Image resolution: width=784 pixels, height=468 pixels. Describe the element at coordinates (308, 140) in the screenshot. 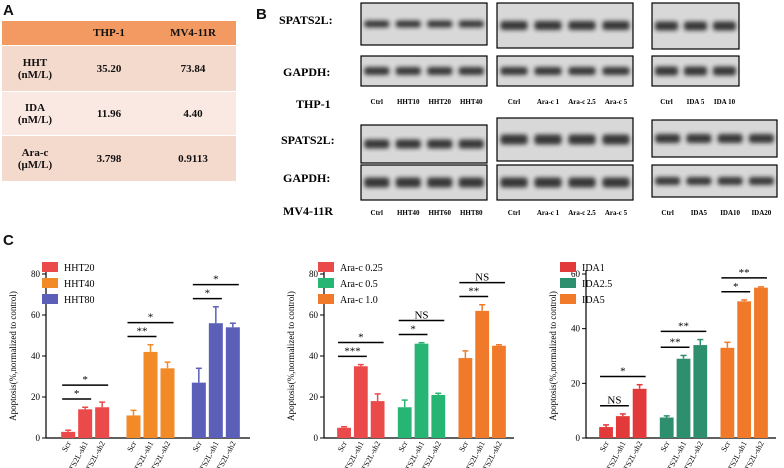

I see `spats2l-label-bottom: SPATS2L:` at that location.